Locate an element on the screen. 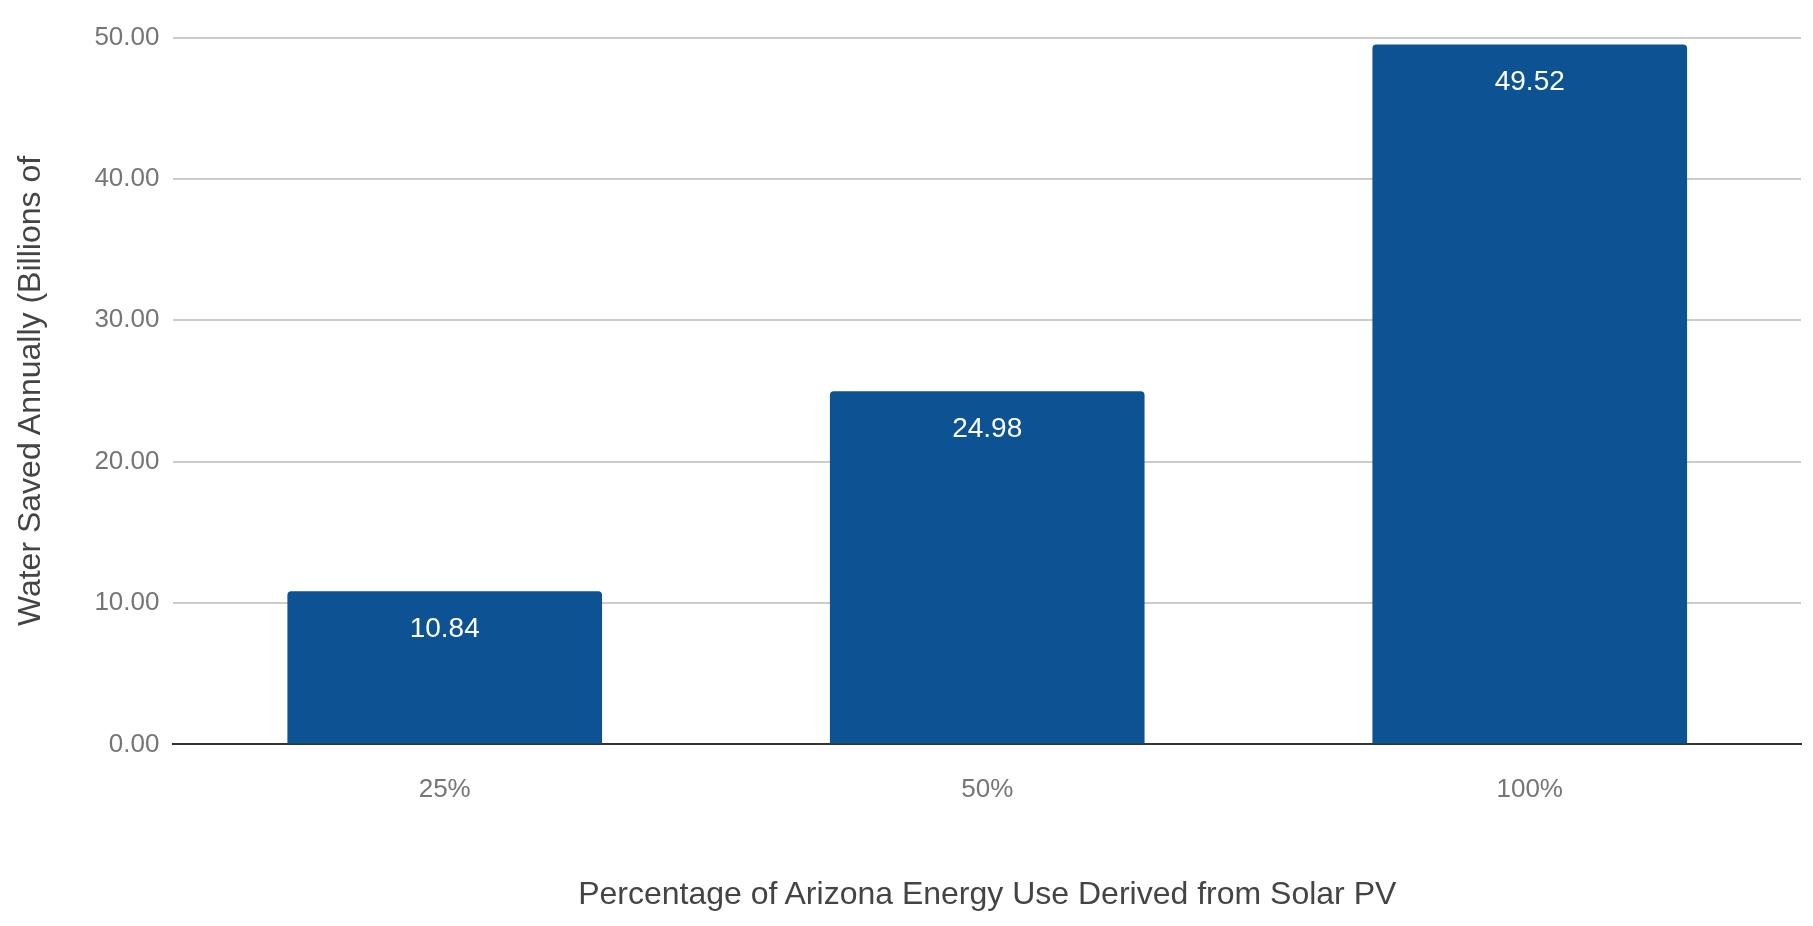  x-tick-label: 50% is located at coordinates (987, 788).